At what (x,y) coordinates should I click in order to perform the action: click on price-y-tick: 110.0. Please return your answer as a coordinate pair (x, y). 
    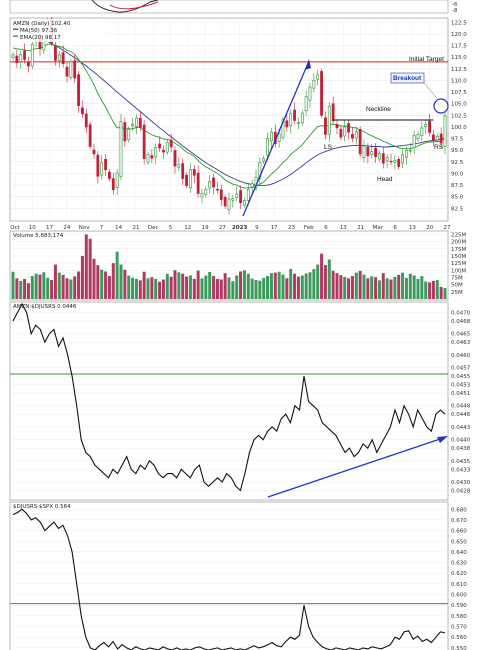
    Looking at the image, I should click on (459, 81).